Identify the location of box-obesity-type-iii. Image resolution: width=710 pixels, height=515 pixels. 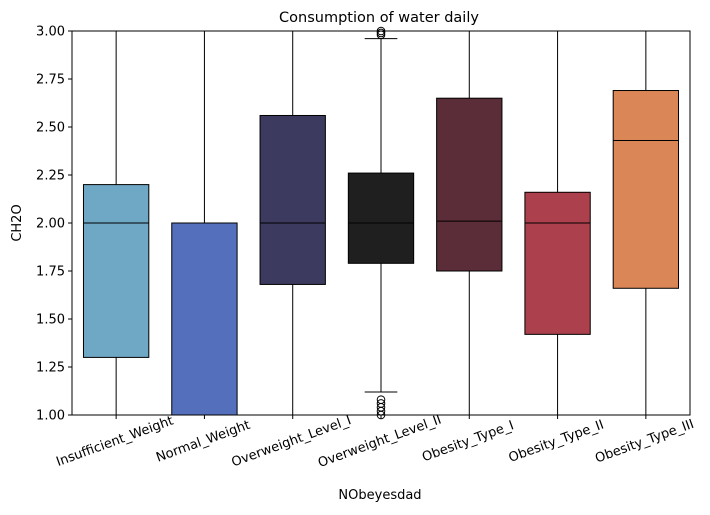
(646, 223).